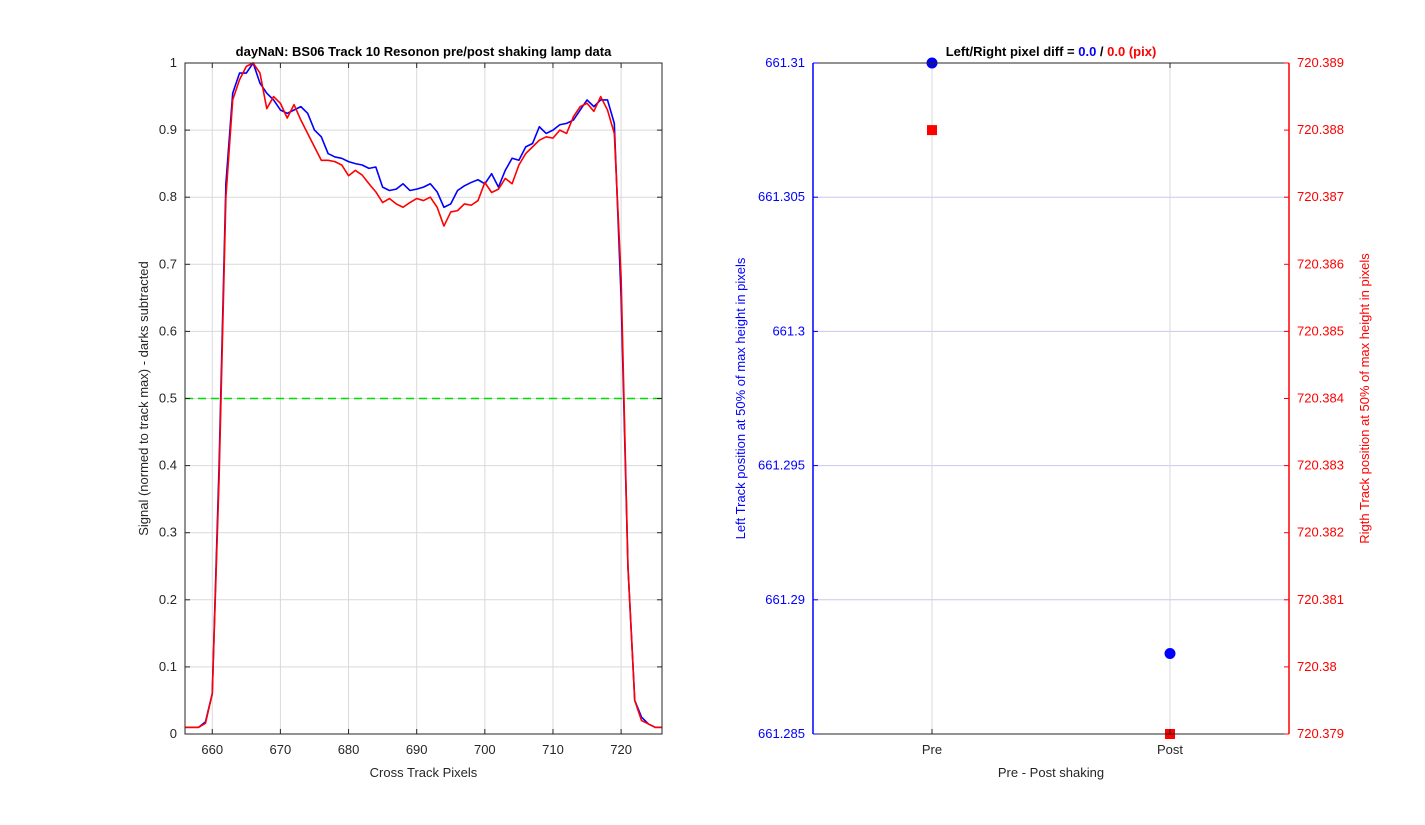  I want to click on right-y-tick-label: 720.388, so click(1320, 129).